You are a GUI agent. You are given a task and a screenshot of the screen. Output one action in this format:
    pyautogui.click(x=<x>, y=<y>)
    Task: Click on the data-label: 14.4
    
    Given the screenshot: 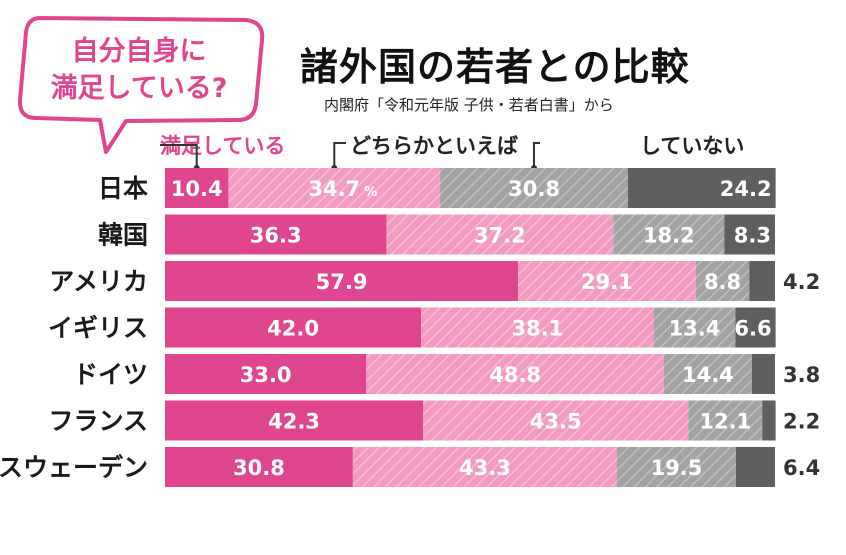 What is the action you would take?
    pyautogui.click(x=708, y=375)
    